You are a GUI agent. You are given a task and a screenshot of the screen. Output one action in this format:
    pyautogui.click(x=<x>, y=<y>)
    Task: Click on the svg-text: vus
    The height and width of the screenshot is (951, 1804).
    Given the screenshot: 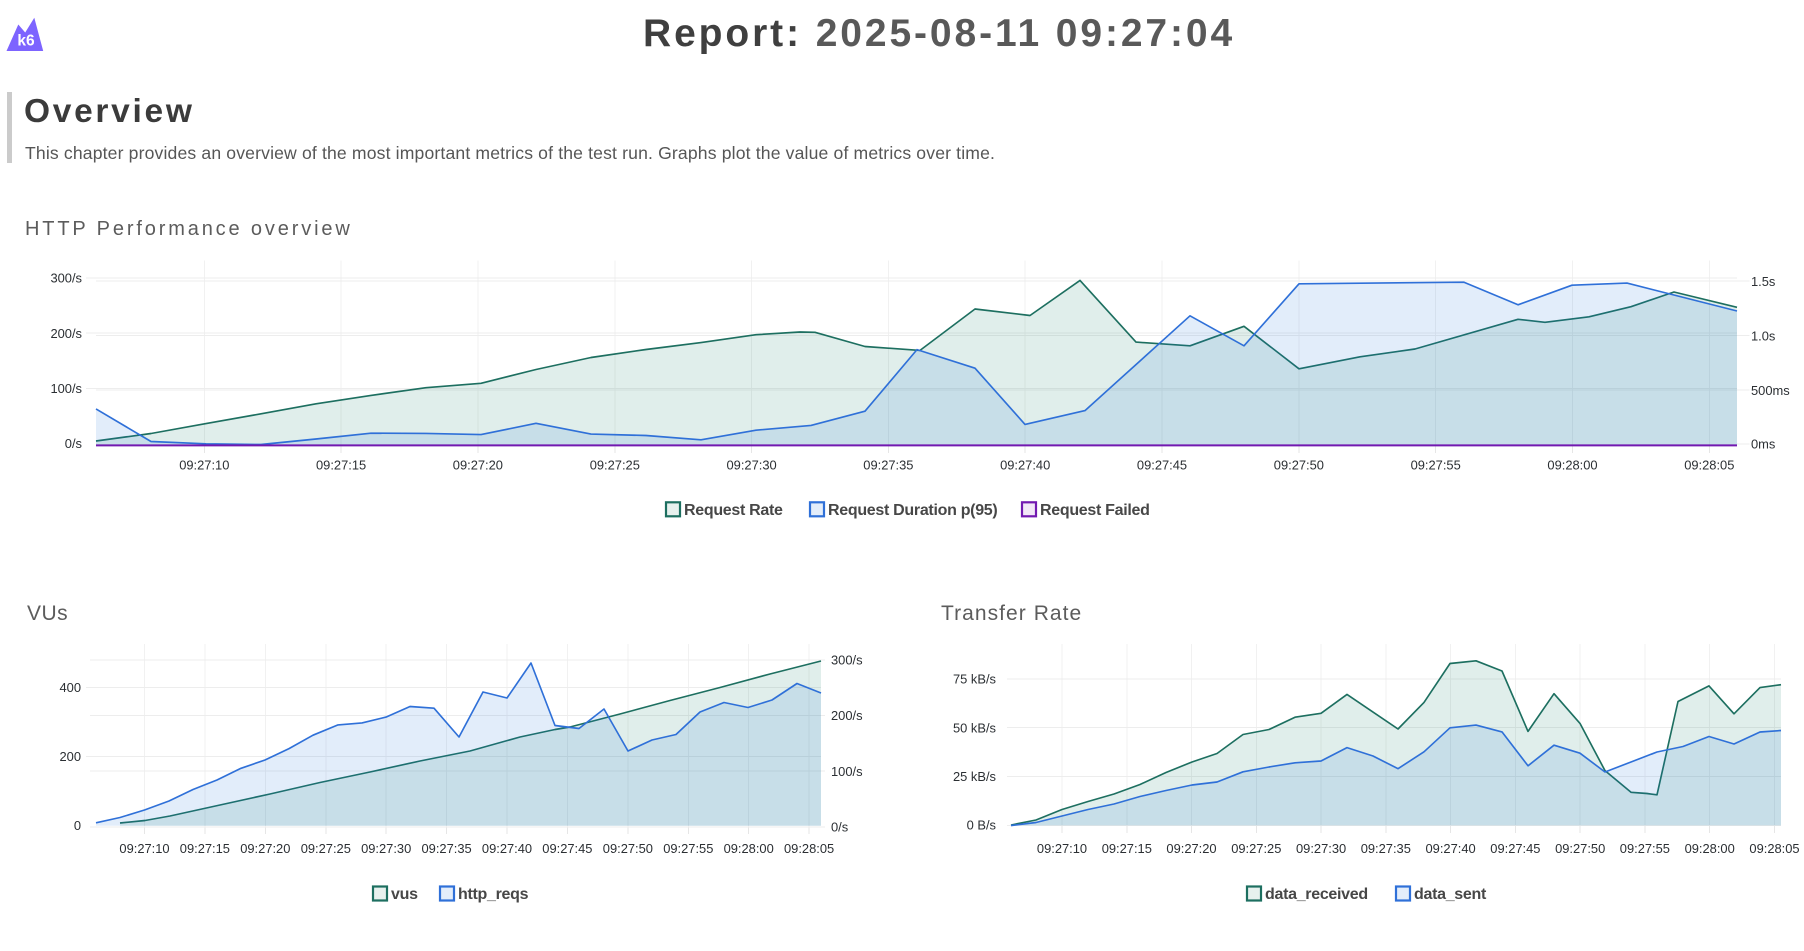 What is the action you would take?
    pyautogui.click(x=404, y=894)
    